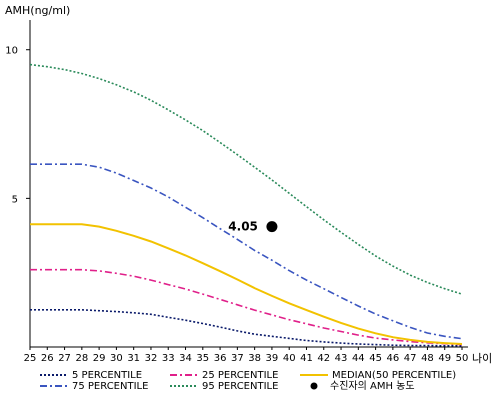 The image size is (500, 400). I want to click on x-tick-label: 27, so click(64, 358).